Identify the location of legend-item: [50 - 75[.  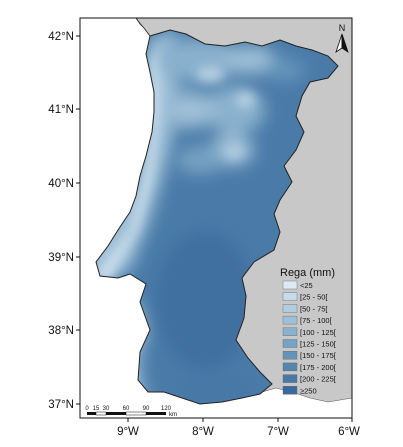
(305, 308).